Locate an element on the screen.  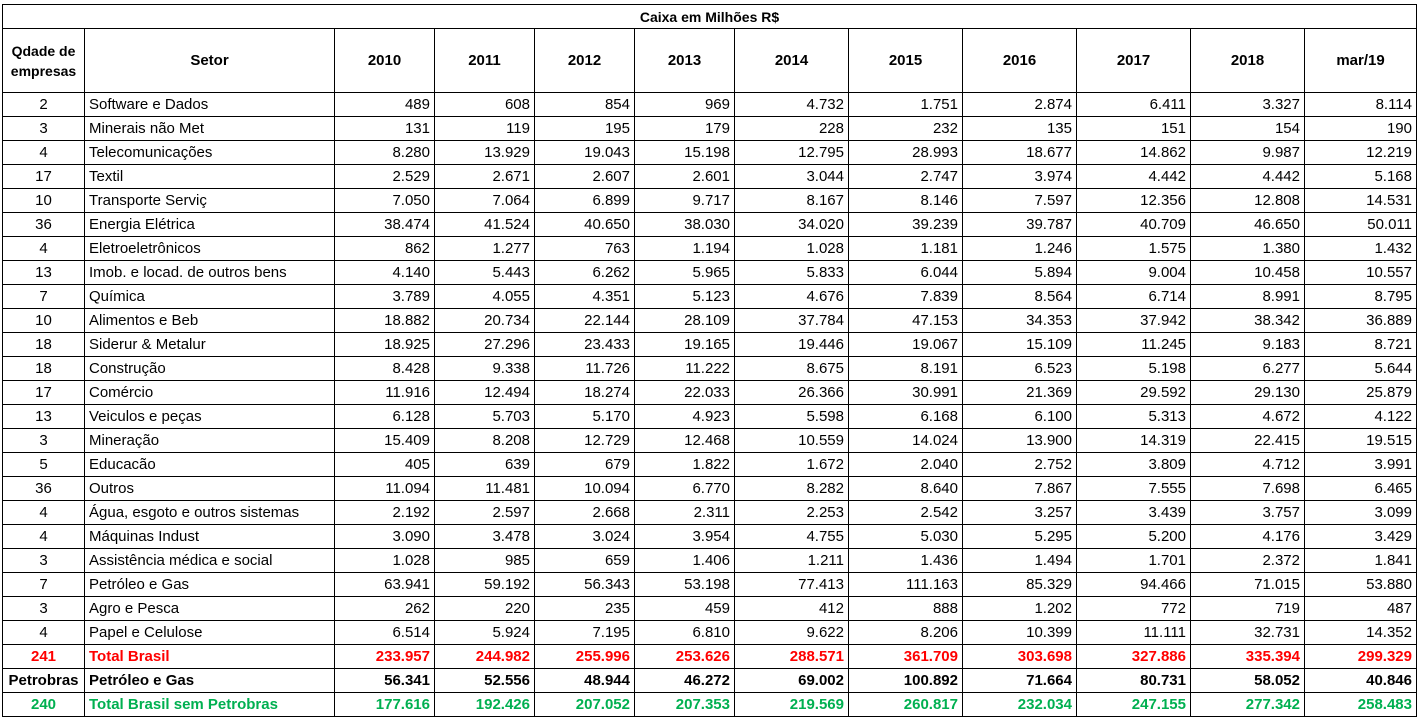
value-cell: 12.729 is located at coordinates (584, 440).